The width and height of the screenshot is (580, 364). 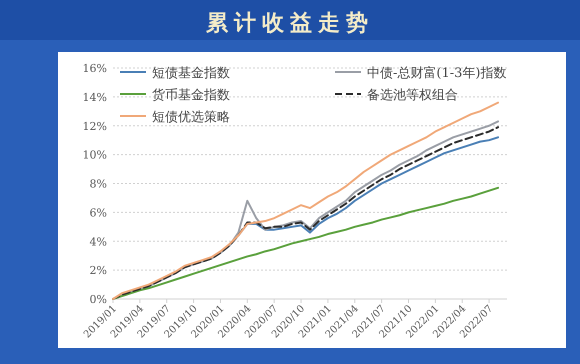 What do you see at coordinates (94, 126) in the screenshot?
I see `y-tick-label: 12%` at bounding box center [94, 126].